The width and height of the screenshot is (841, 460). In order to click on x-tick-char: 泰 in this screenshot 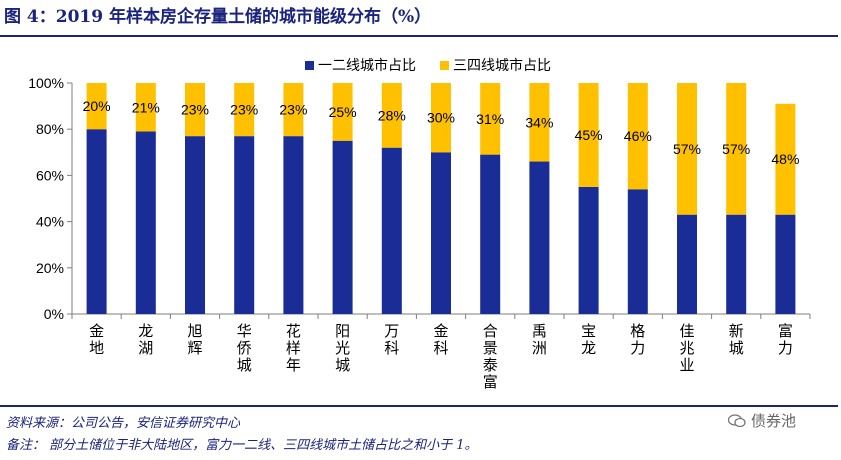, I will do `click(490, 365)`.